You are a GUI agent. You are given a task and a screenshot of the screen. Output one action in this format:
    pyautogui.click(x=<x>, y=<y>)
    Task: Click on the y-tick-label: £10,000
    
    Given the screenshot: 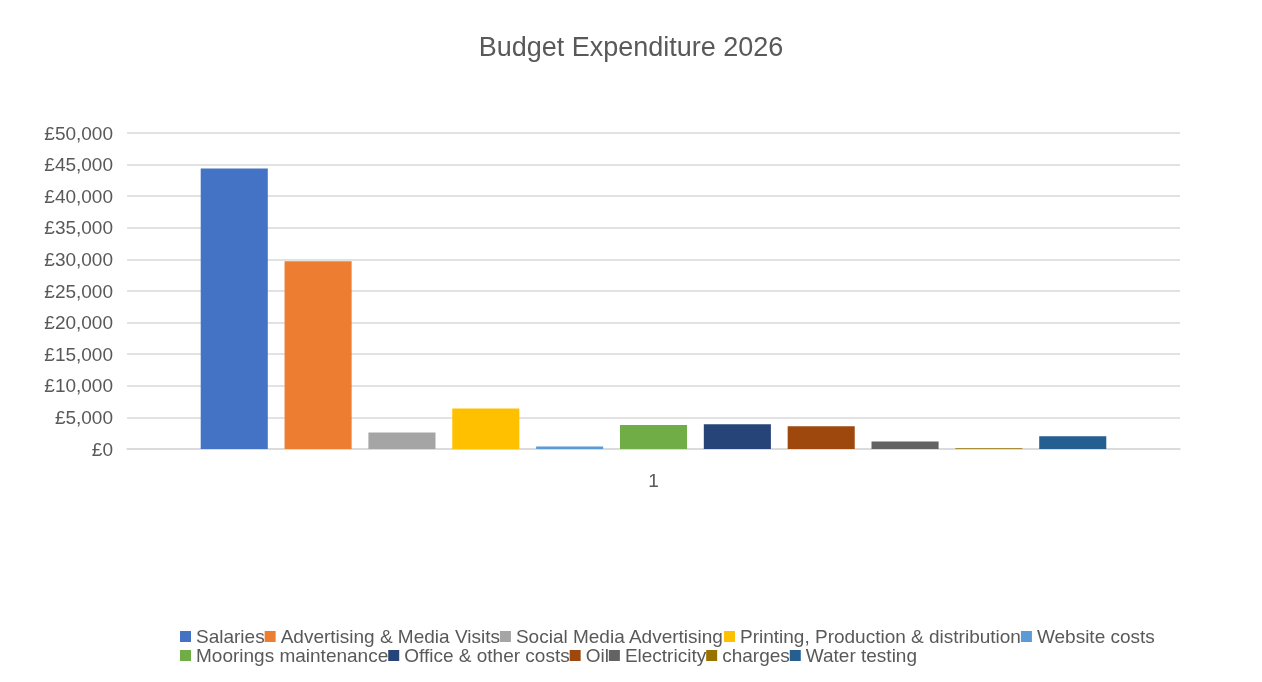 What is the action you would take?
    pyautogui.click(x=78, y=386)
    